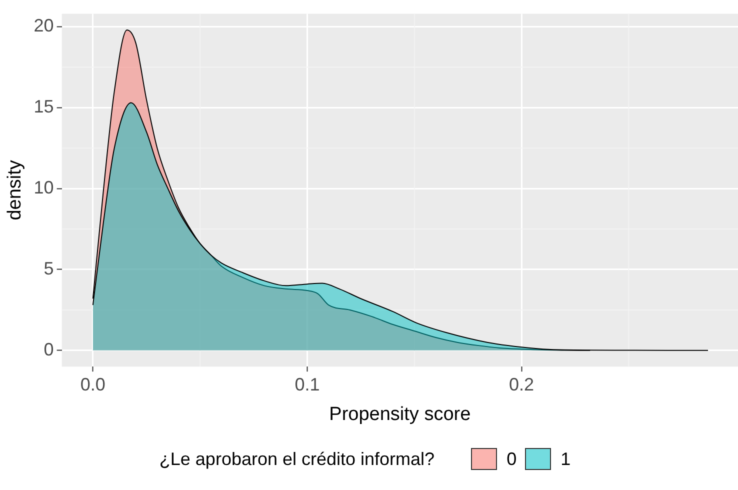 This screenshot has height=490, width=738. Describe the element at coordinates (93, 384) in the screenshot. I see `x-tick-label: 0.0` at that location.